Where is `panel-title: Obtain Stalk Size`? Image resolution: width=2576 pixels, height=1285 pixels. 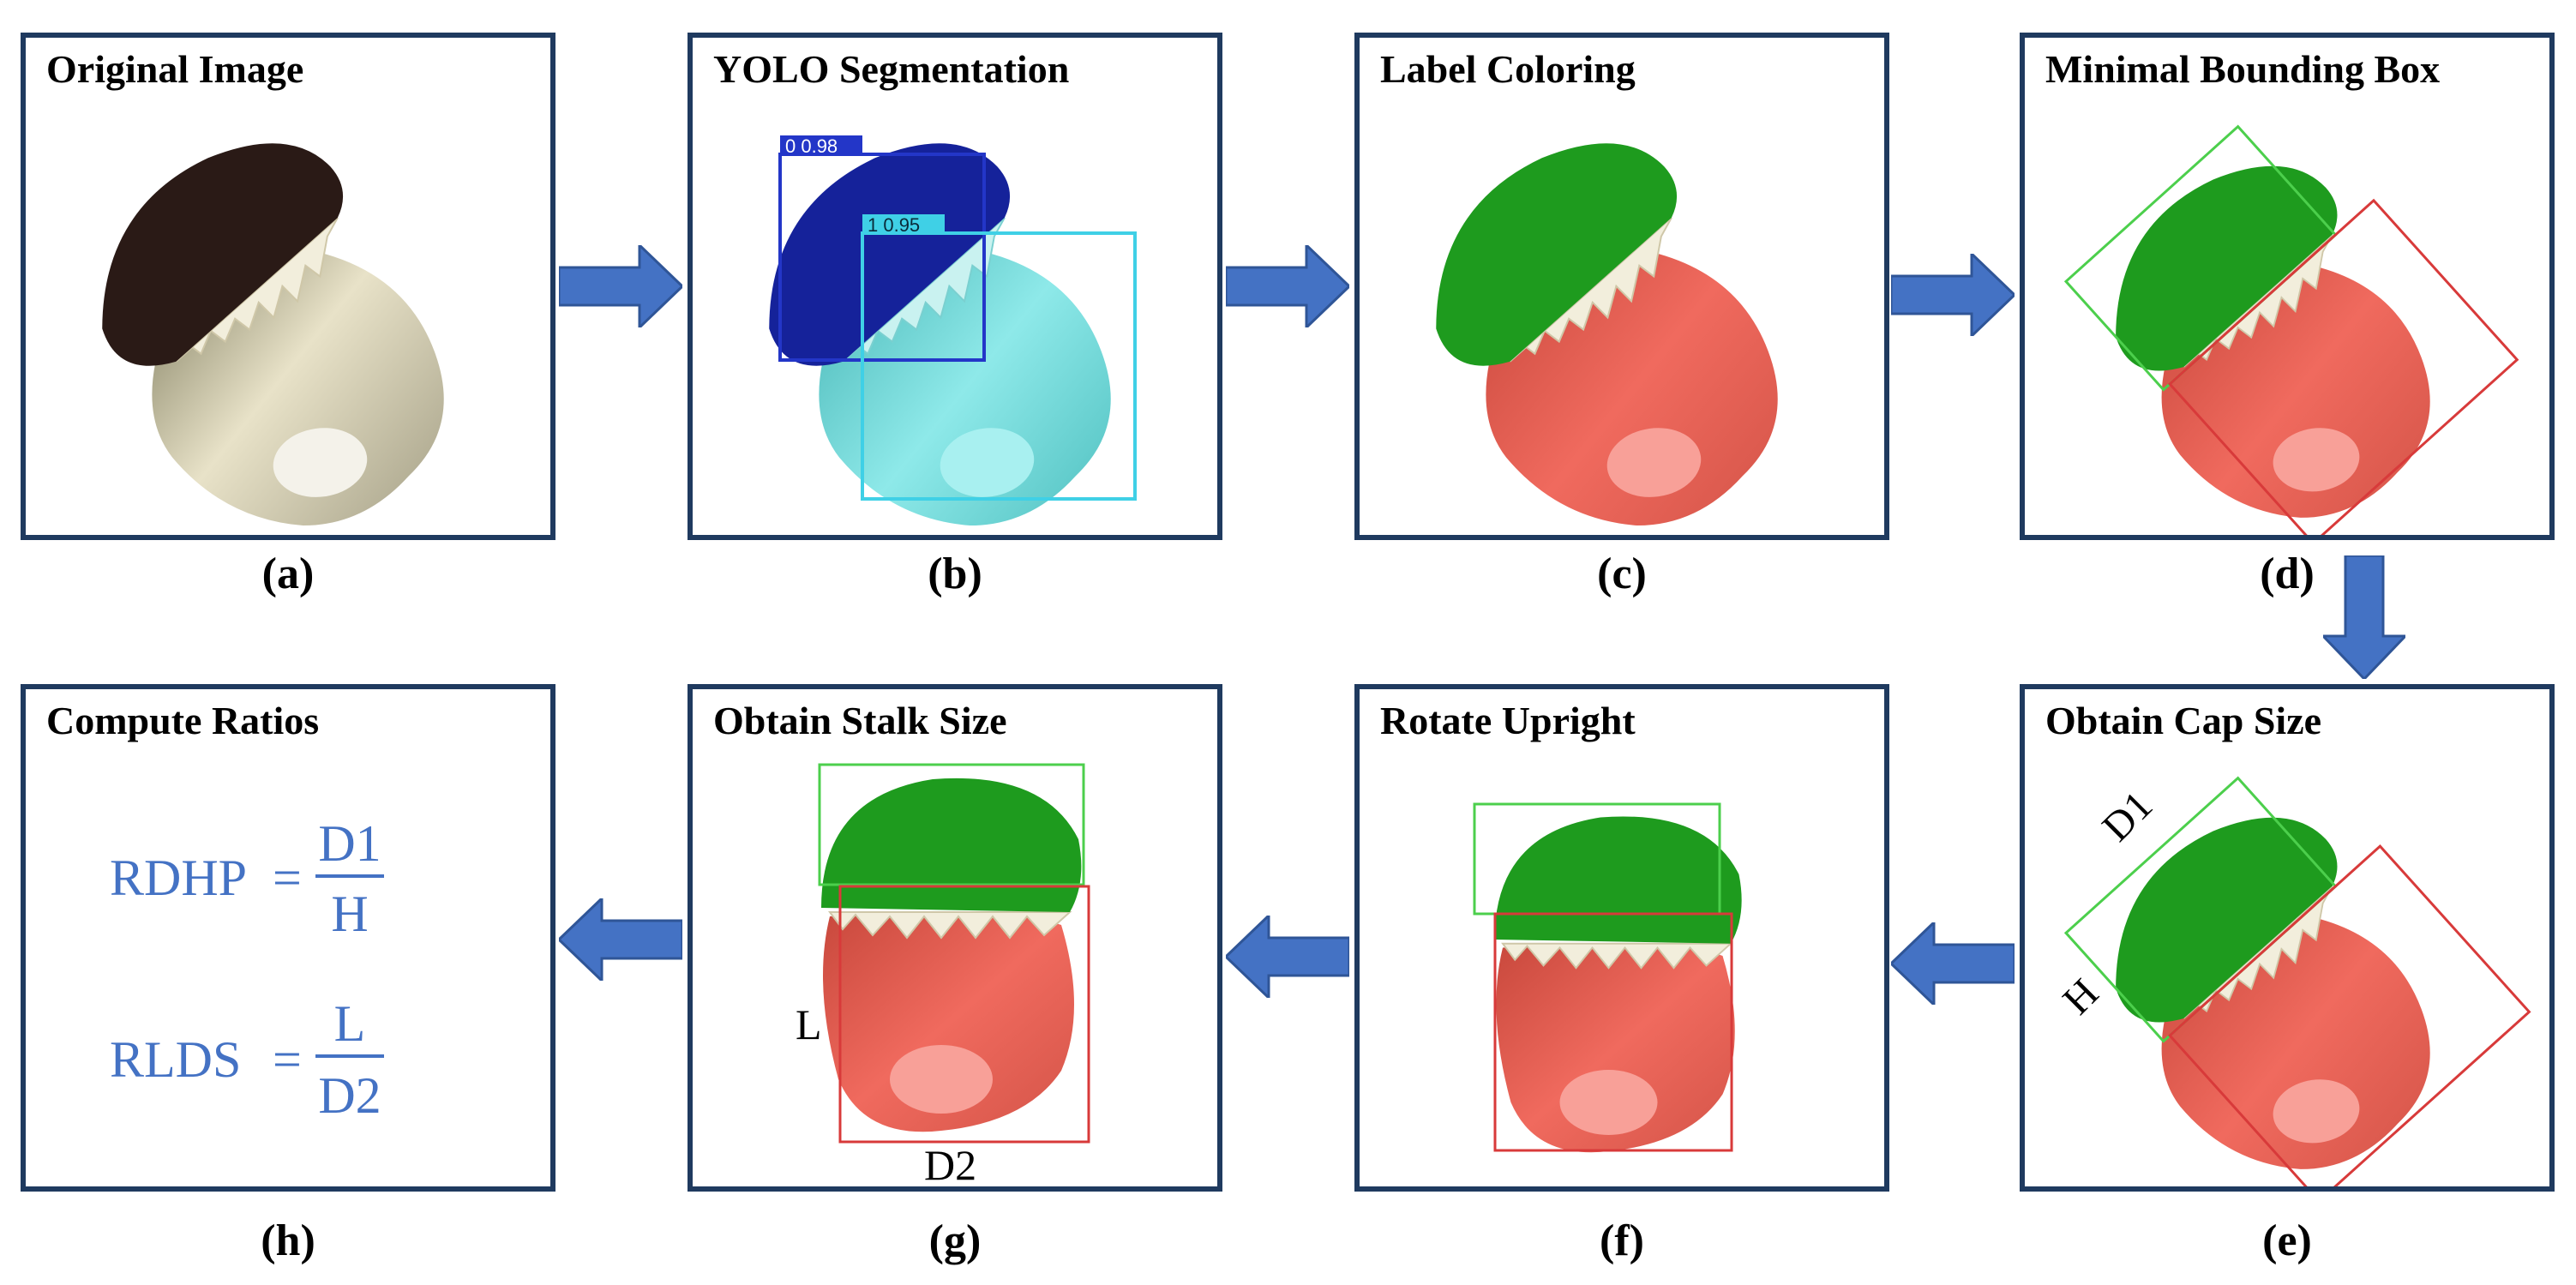 panel-title: Obtain Stalk Size is located at coordinates (860, 720).